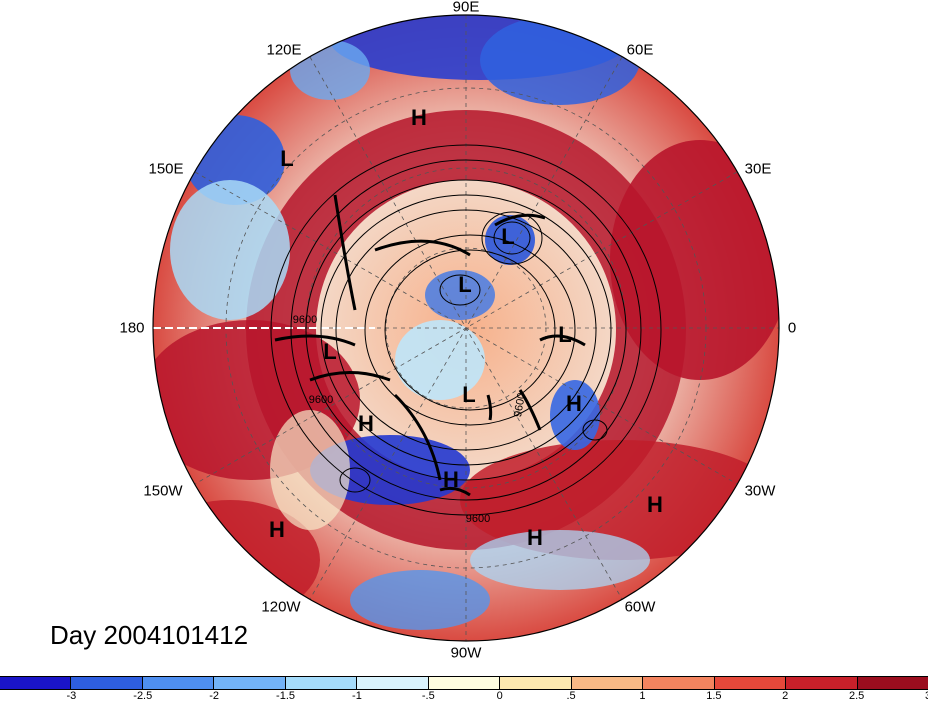  I want to click on lon-label-90w: 90W, so click(466, 653).